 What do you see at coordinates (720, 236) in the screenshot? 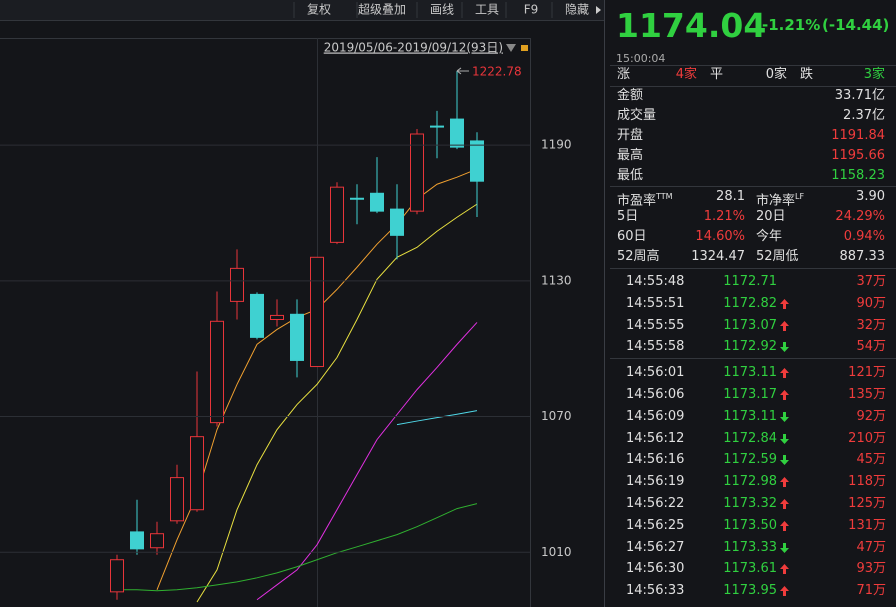
I see `stat-value: 14.60%` at bounding box center [720, 236].